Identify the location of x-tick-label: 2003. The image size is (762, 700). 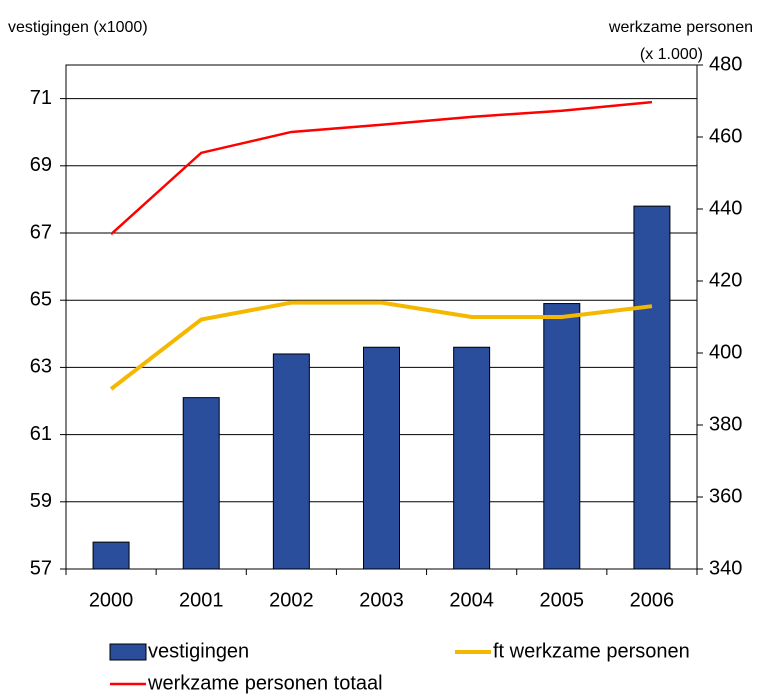
(381, 600).